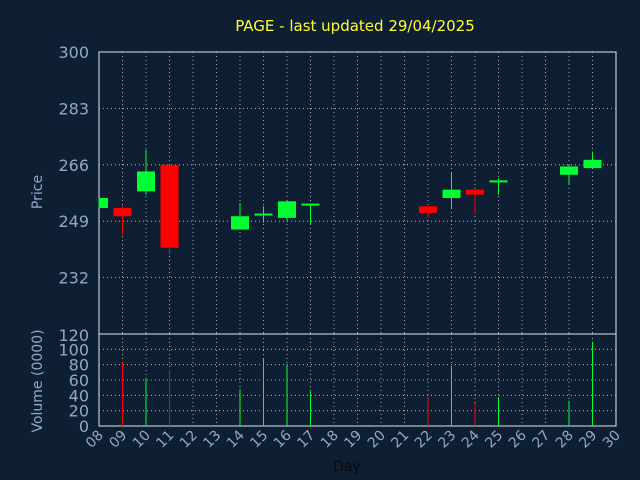  What do you see at coordinates (79, 411) in the screenshot?
I see `volume-tick-label: 20` at bounding box center [79, 411].